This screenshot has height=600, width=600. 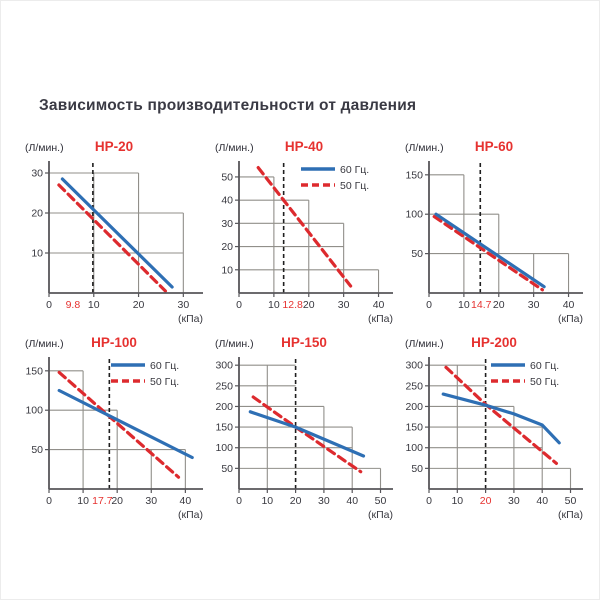 I want to click on x-tick-labels: 0 10 12.8 20 30 40, so click(x=310, y=305).